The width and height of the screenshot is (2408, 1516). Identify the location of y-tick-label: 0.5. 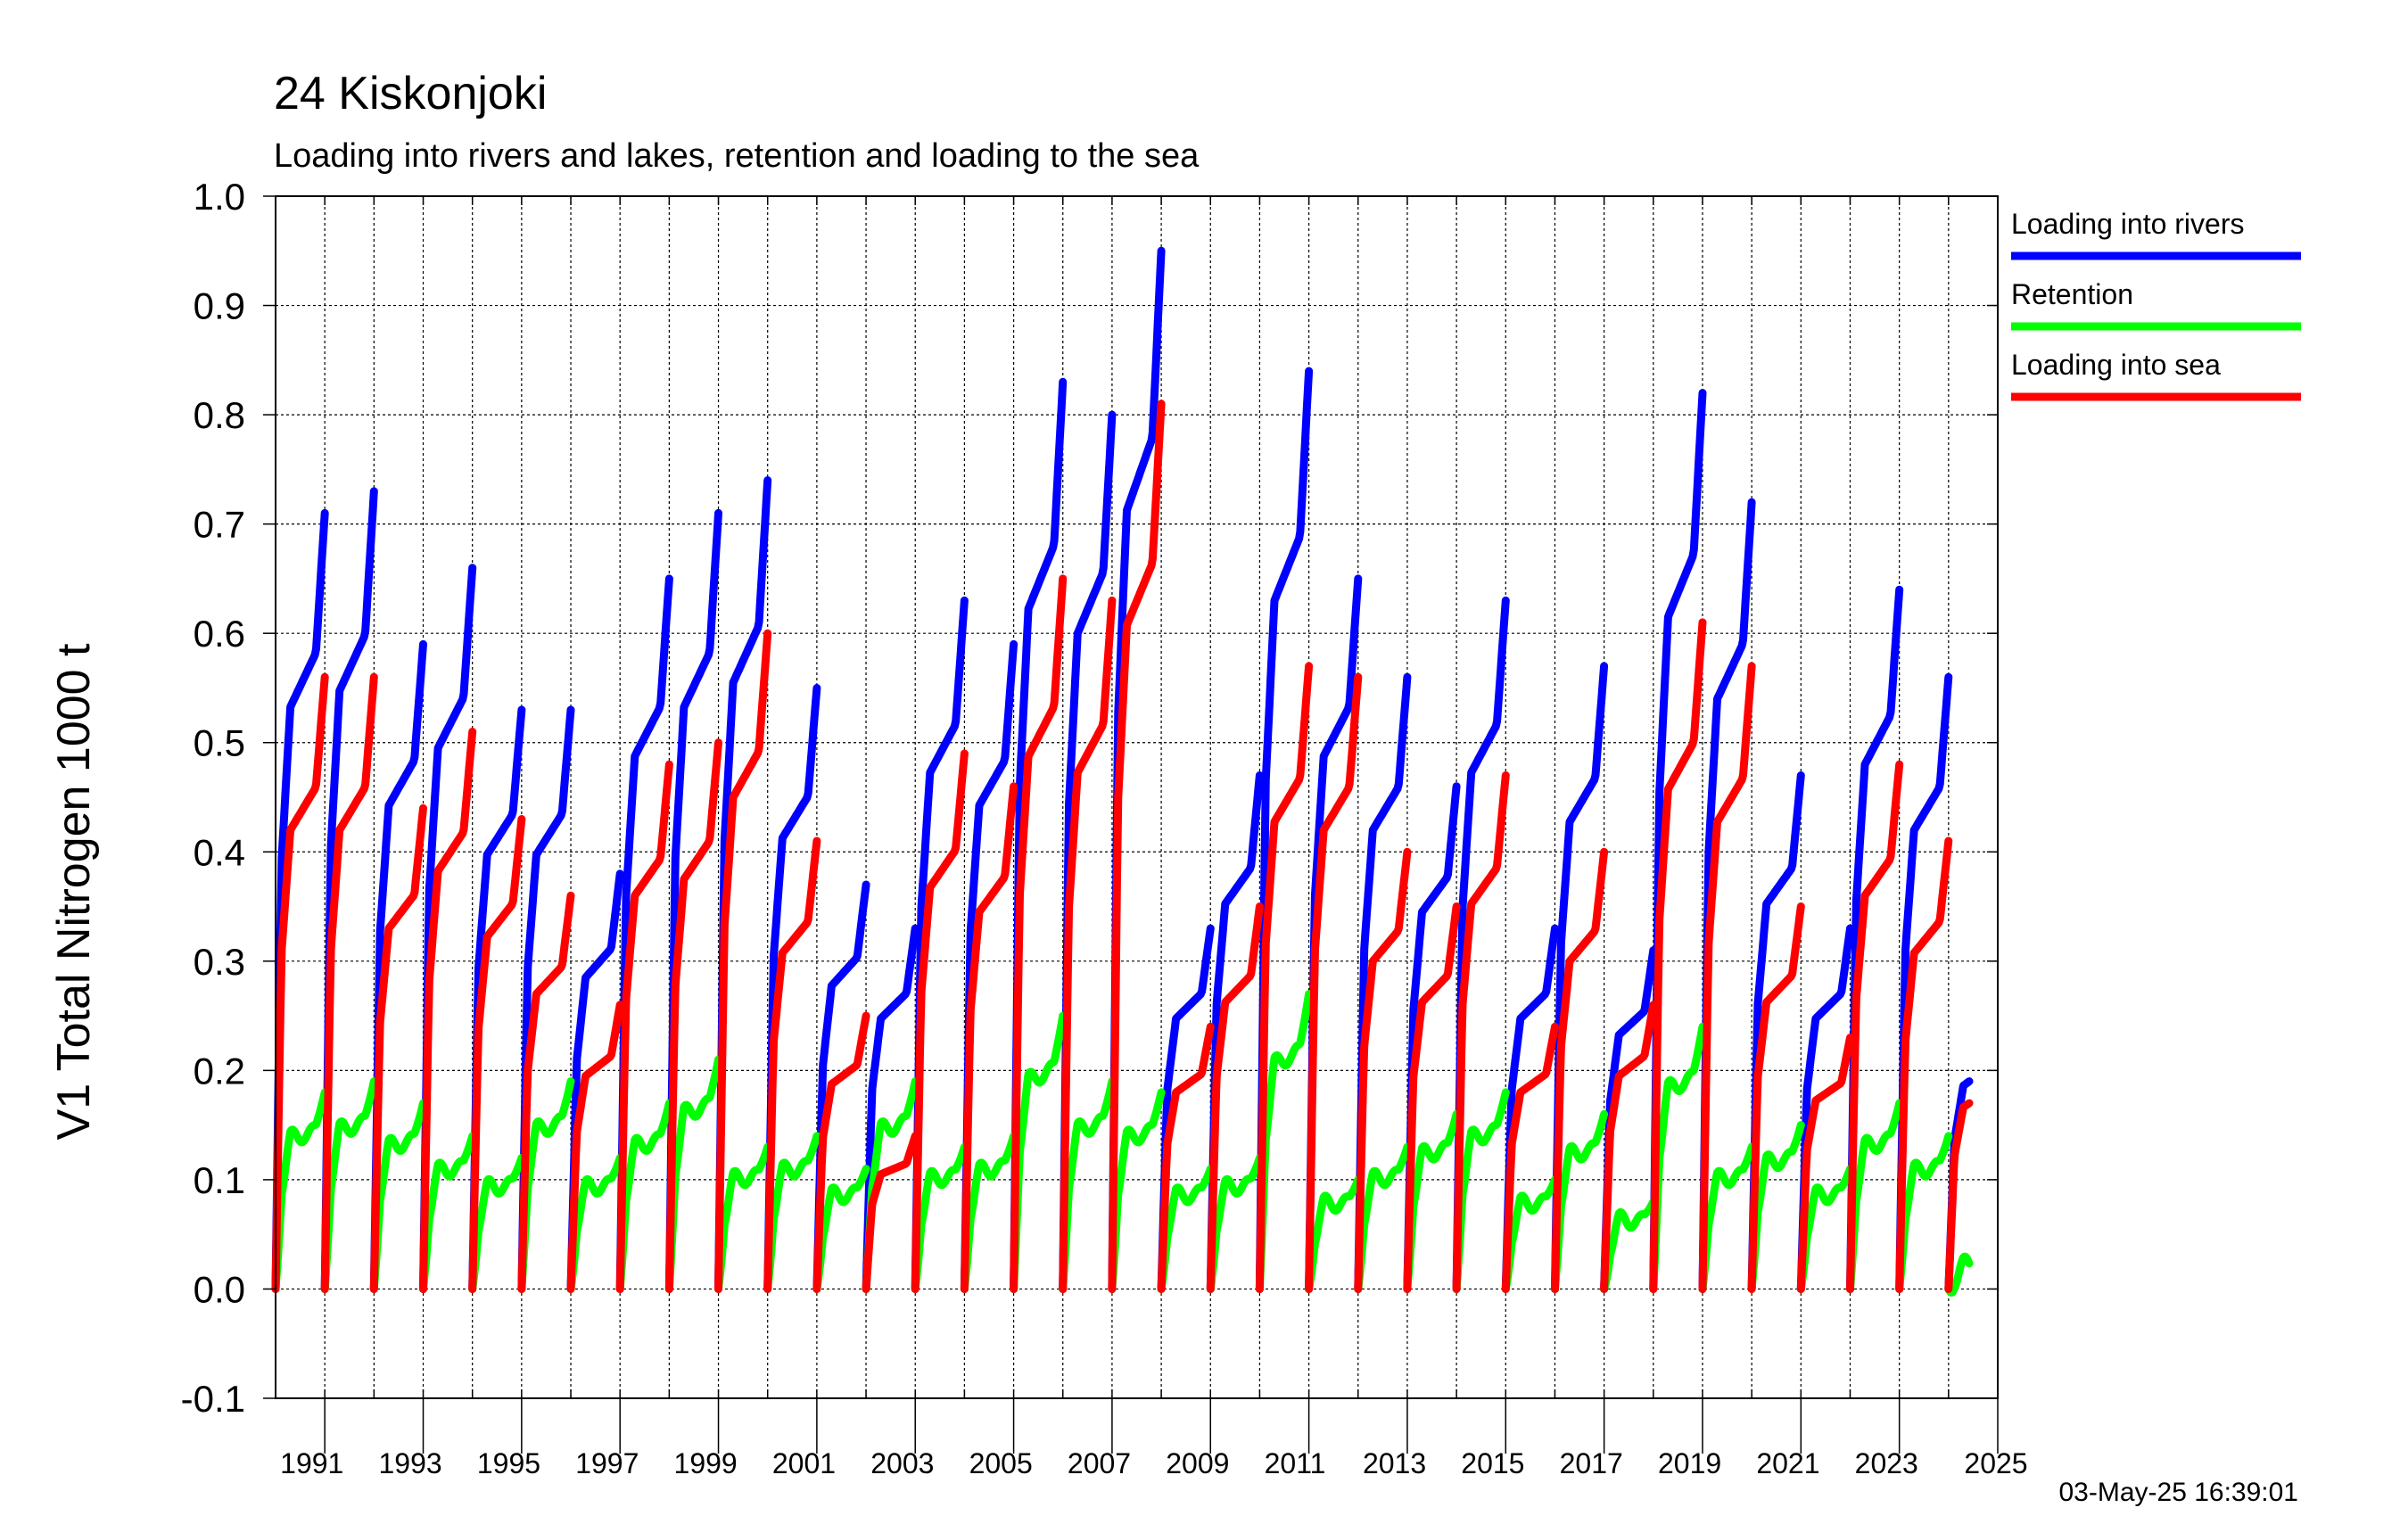
(219, 743).